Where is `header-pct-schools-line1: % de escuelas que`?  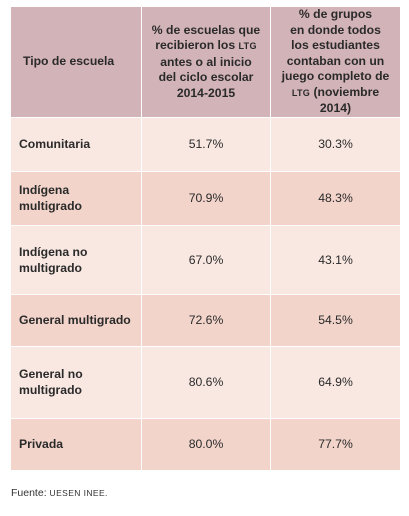 header-pct-schools-line1: % de escuelas que is located at coordinates (206, 29).